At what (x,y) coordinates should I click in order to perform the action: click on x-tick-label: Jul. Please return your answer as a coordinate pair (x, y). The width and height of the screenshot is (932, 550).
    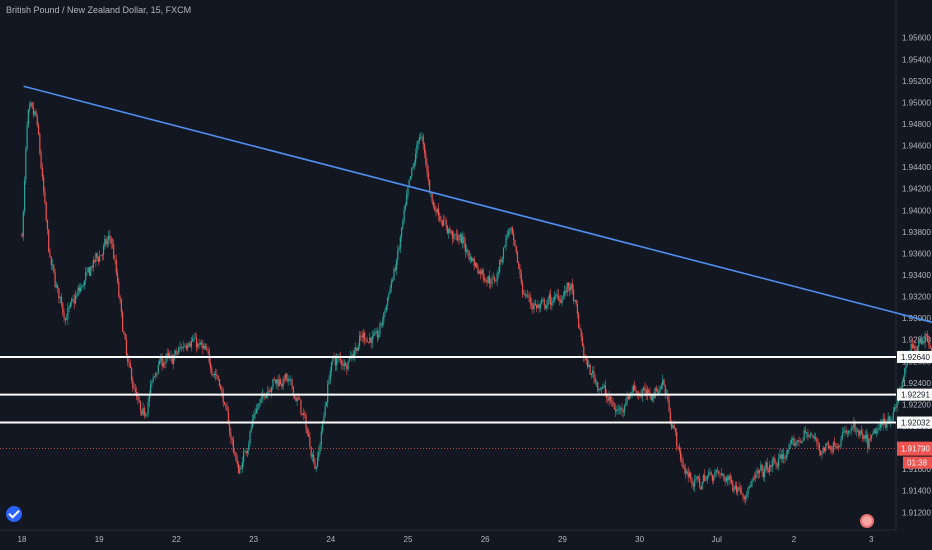
    Looking at the image, I should click on (717, 539).